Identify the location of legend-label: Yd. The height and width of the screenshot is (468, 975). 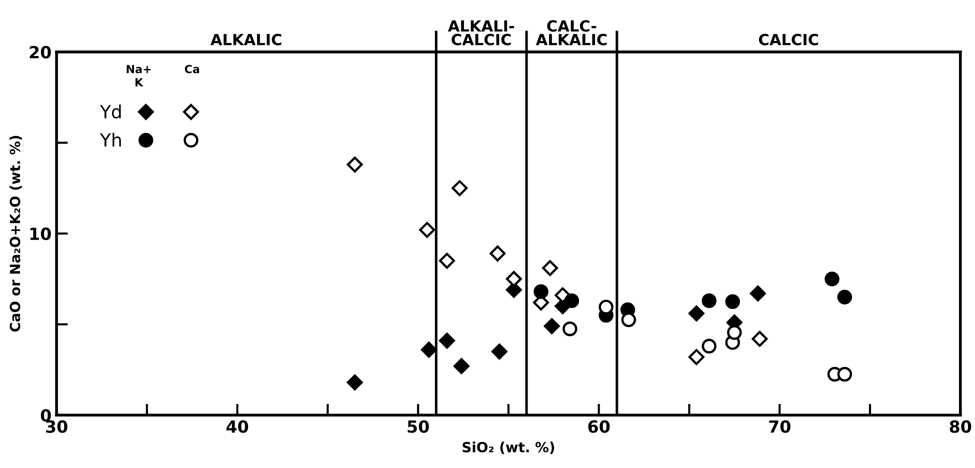
(110, 111).